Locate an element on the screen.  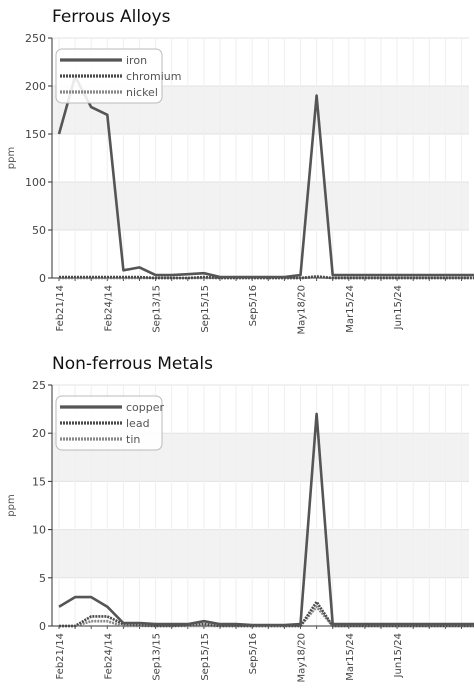
legend-label-copper: copper is located at coordinates (145, 407).